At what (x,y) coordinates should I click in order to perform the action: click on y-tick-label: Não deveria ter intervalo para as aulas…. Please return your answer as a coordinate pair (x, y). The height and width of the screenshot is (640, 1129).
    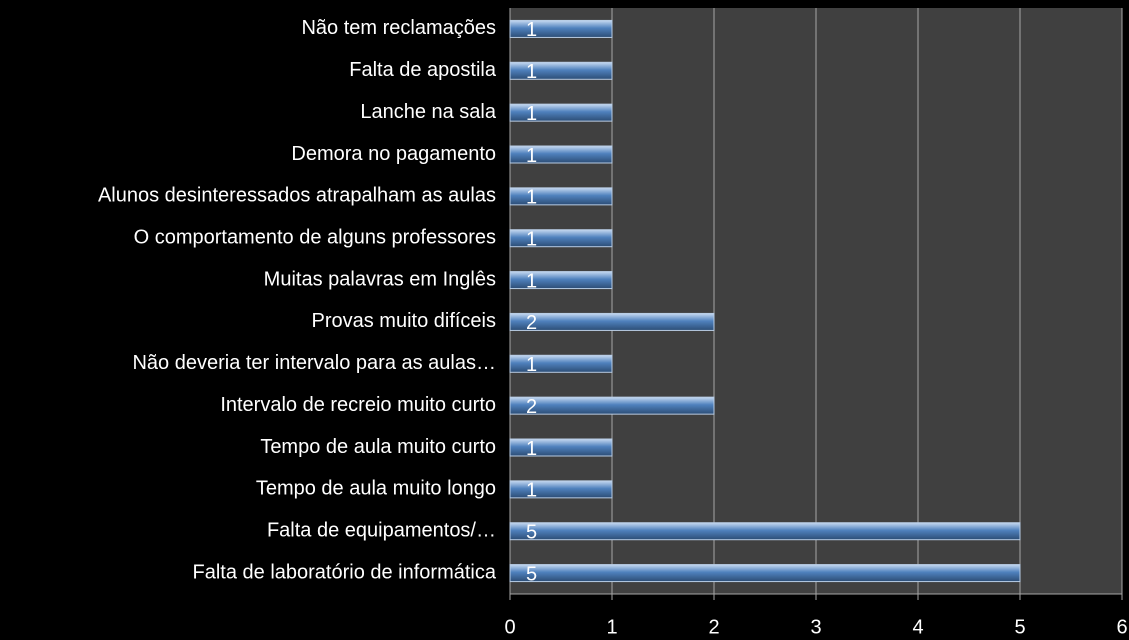
    Looking at the image, I should click on (314, 363).